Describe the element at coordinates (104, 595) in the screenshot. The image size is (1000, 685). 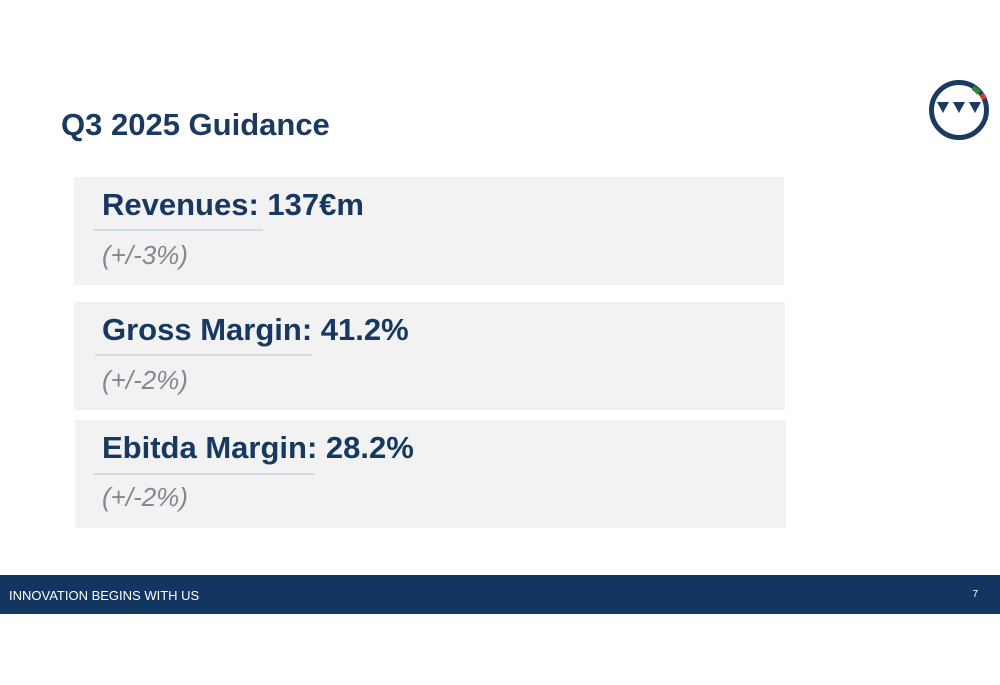
I see `footer-tagline: INNOVATION BEGINS WITH US` at that location.